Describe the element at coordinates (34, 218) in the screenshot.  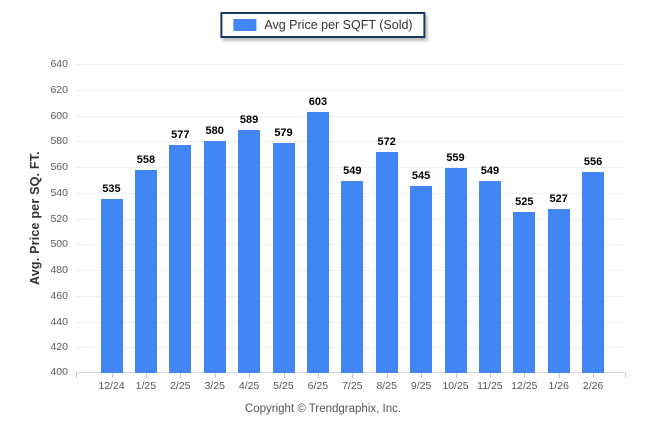
I see `y-axis-labels: 640 620 600 580 560 540 520 500 480 460 440 420 400` at that location.